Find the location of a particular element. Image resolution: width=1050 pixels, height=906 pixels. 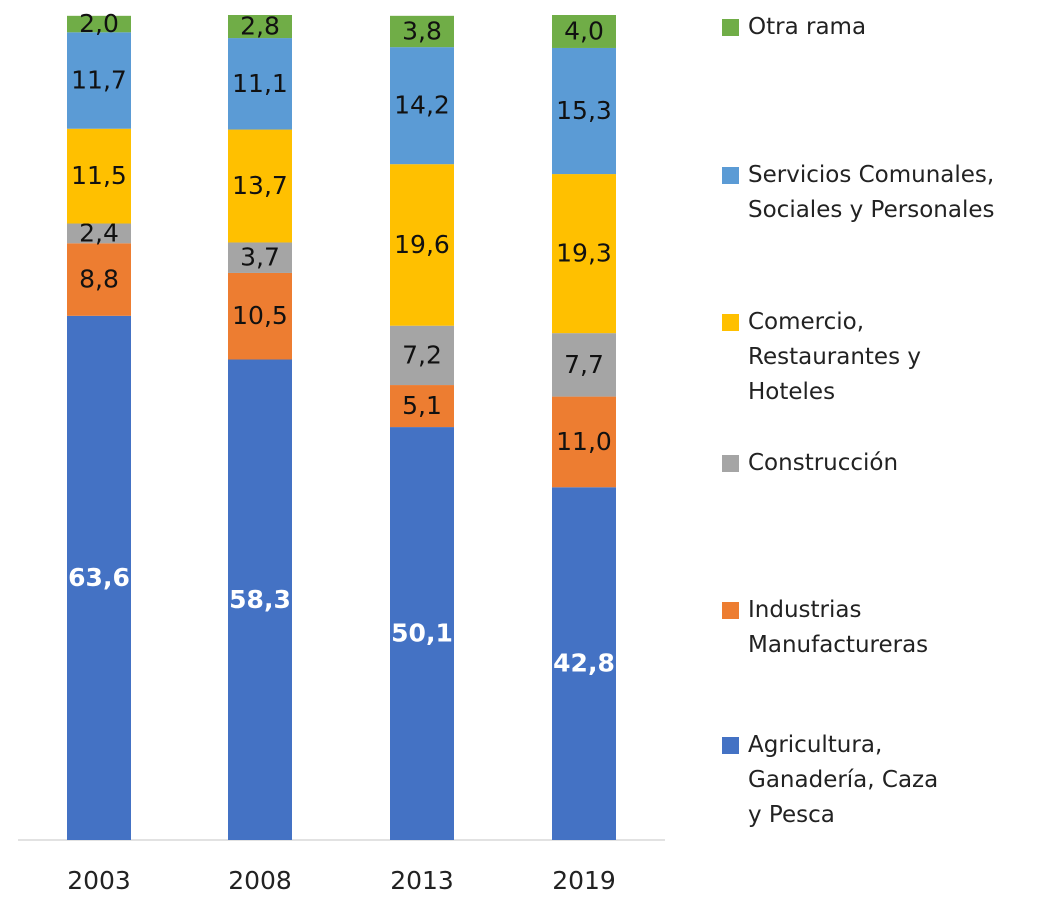

data-label: 3,7 is located at coordinates (260, 257).